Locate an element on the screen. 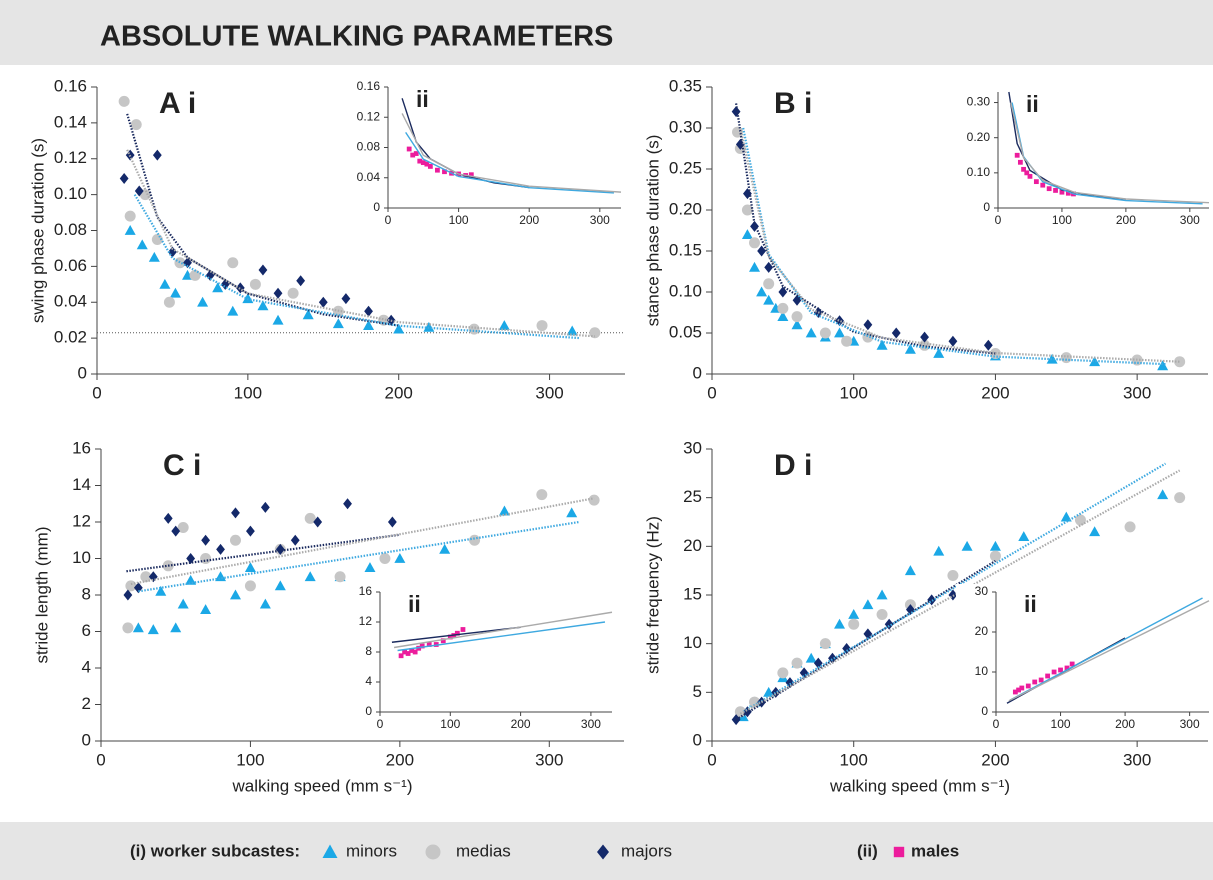  legend-marker is located at coordinates (330, 851).